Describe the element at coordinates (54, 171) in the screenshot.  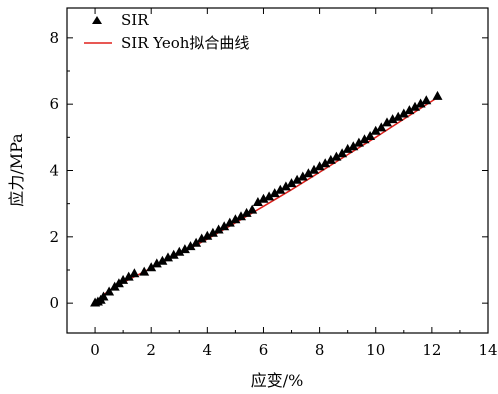
I see `y-tick-label: 4` at that location.